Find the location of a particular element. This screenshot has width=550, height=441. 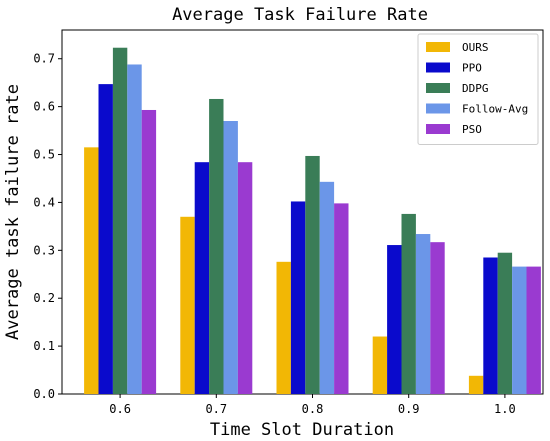

legend-label: DDPG is located at coordinates (475, 88).